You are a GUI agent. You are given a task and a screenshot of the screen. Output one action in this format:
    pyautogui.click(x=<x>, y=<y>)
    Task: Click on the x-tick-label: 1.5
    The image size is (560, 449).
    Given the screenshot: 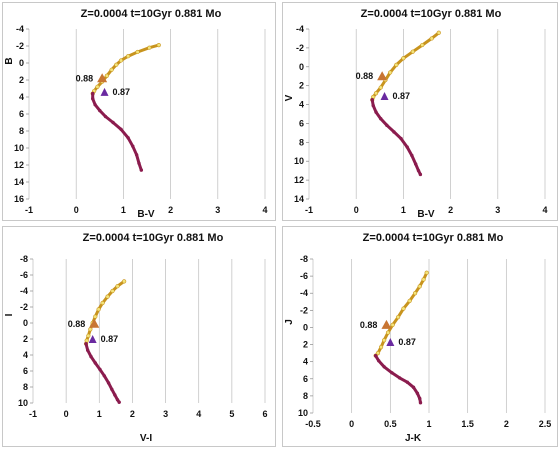 What is the action you would take?
    pyautogui.click(x=467, y=424)
    